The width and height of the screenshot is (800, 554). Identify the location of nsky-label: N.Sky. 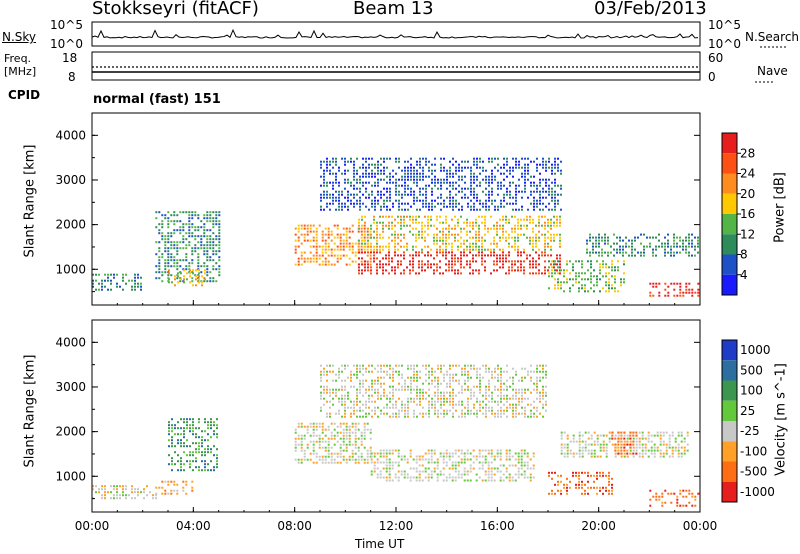
(19, 37).